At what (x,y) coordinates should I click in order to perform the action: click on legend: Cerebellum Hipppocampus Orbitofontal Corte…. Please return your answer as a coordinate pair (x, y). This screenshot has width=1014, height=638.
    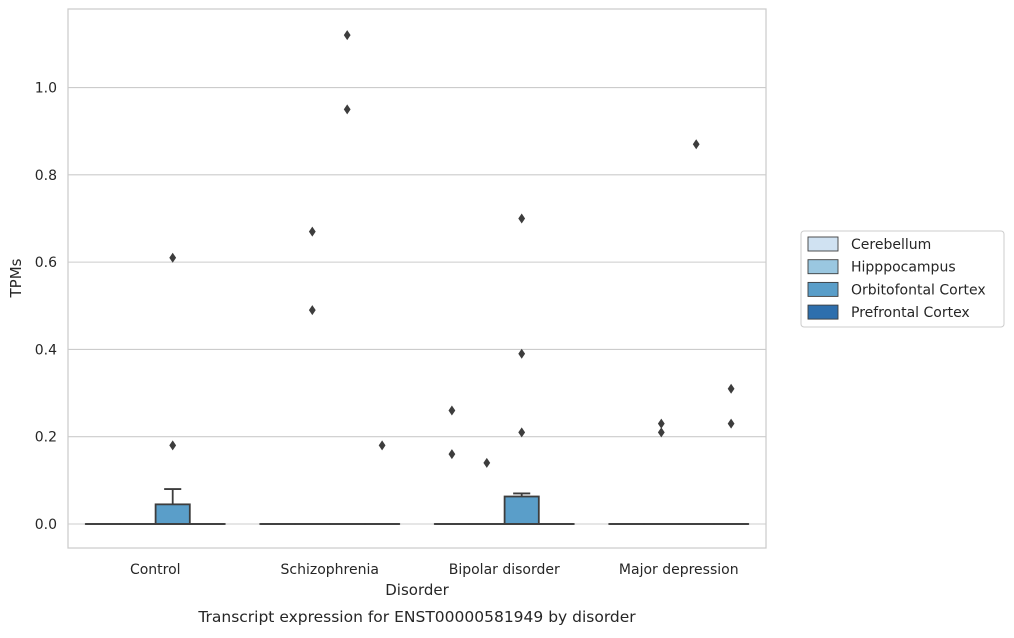
    Looking at the image, I should click on (902, 279).